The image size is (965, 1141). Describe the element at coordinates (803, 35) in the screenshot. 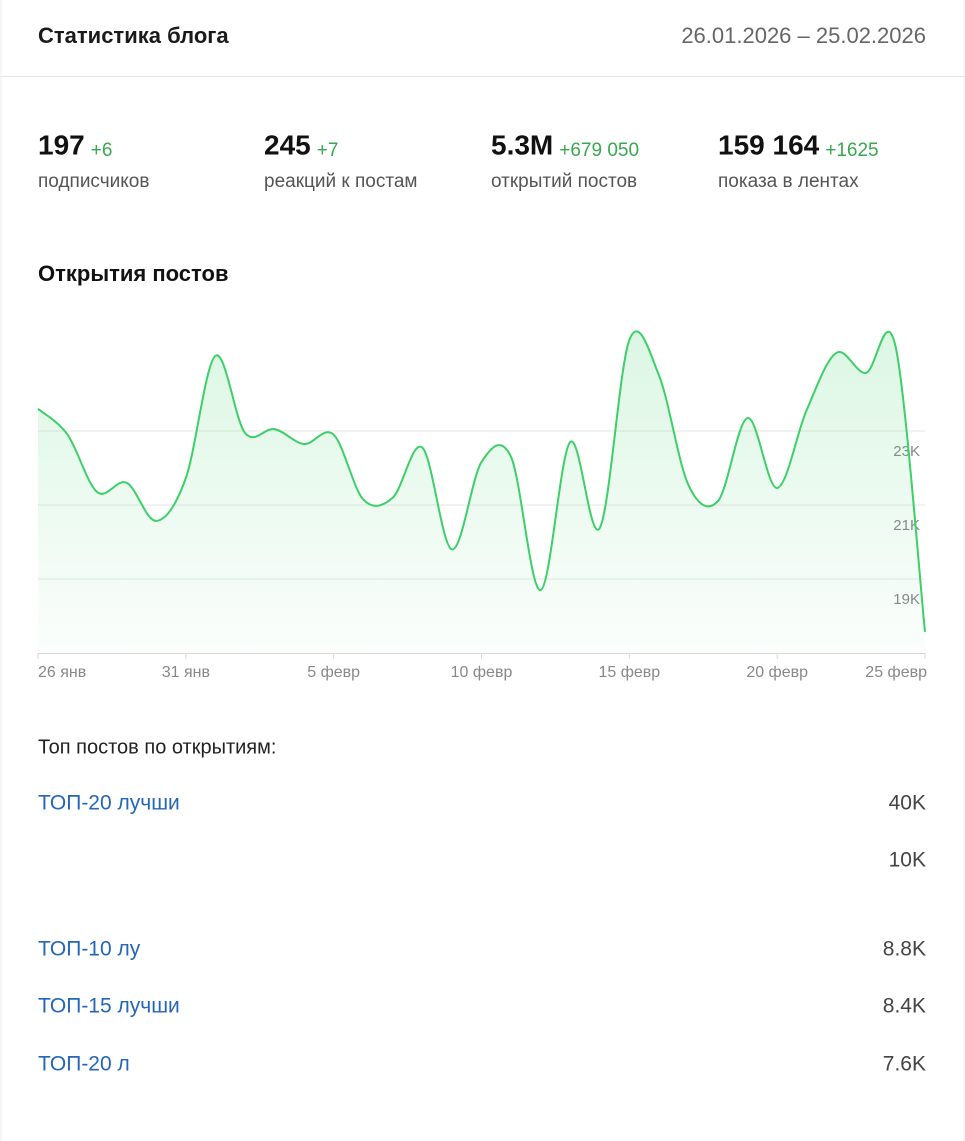

I see `date-range: 26.01.2026 – 25.02.2026` at that location.